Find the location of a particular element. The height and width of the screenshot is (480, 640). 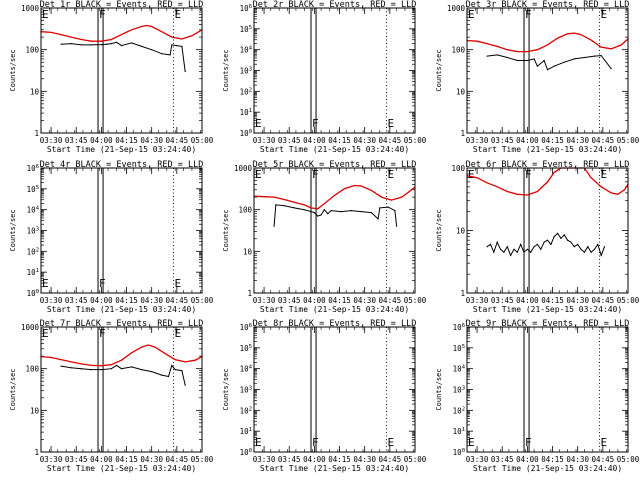

panel-title: Det 3r BLACK = Events, RED = LLD is located at coordinates (548, 5).